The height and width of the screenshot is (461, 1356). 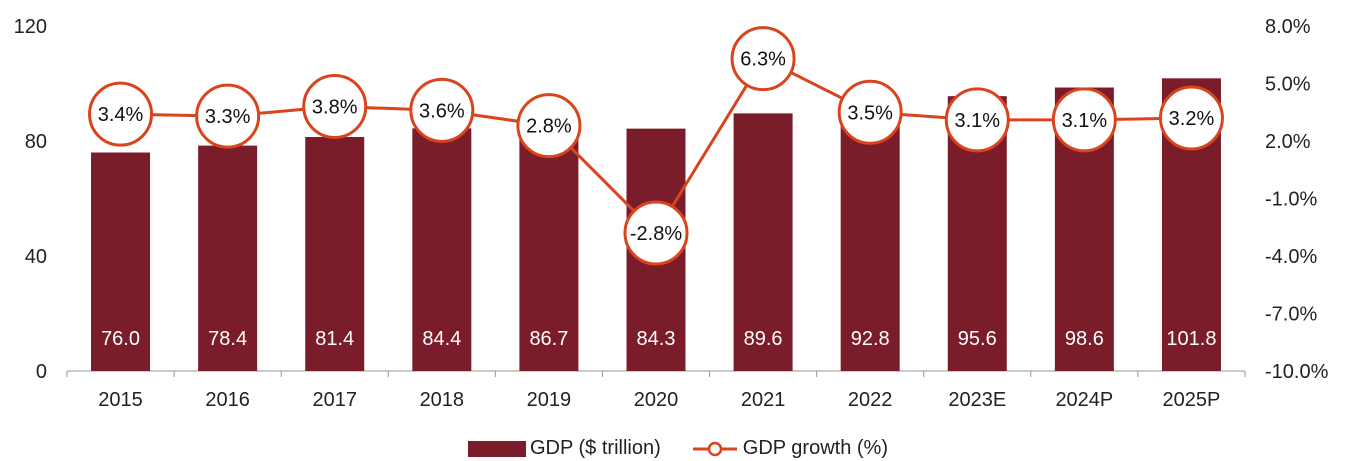 I want to click on growth-point-label: 2.8%, so click(x=549, y=127).